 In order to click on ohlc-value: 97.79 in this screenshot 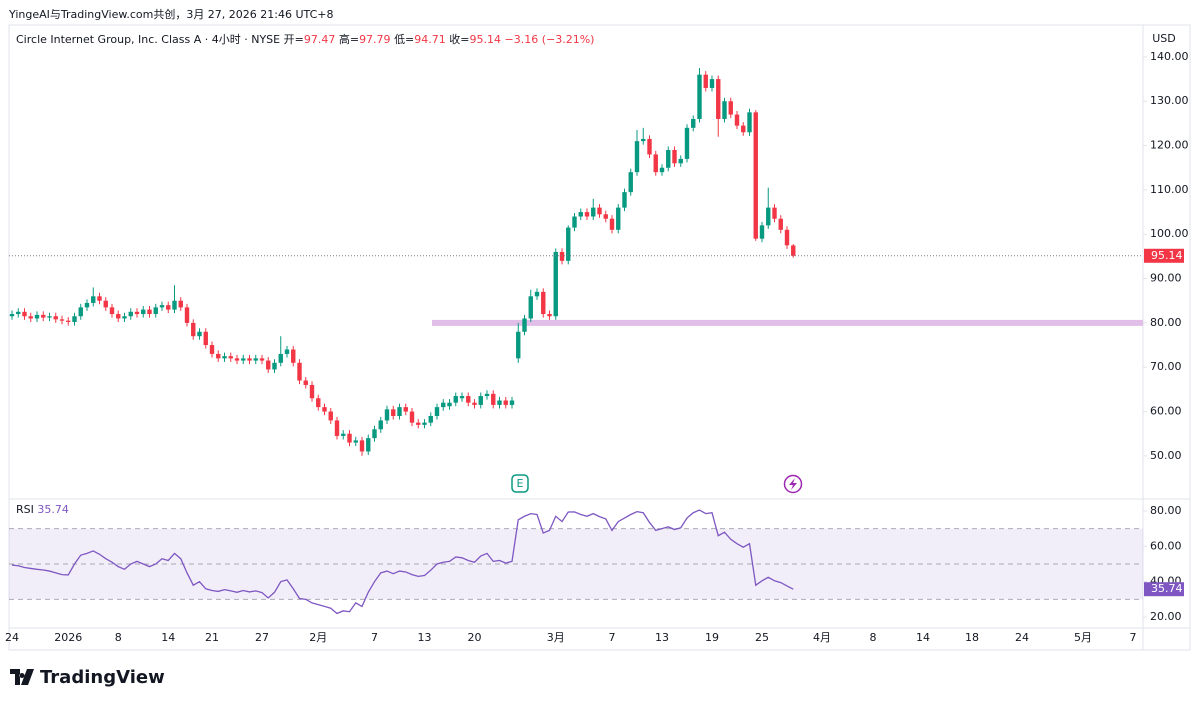, I will do `click(375, 39)`.